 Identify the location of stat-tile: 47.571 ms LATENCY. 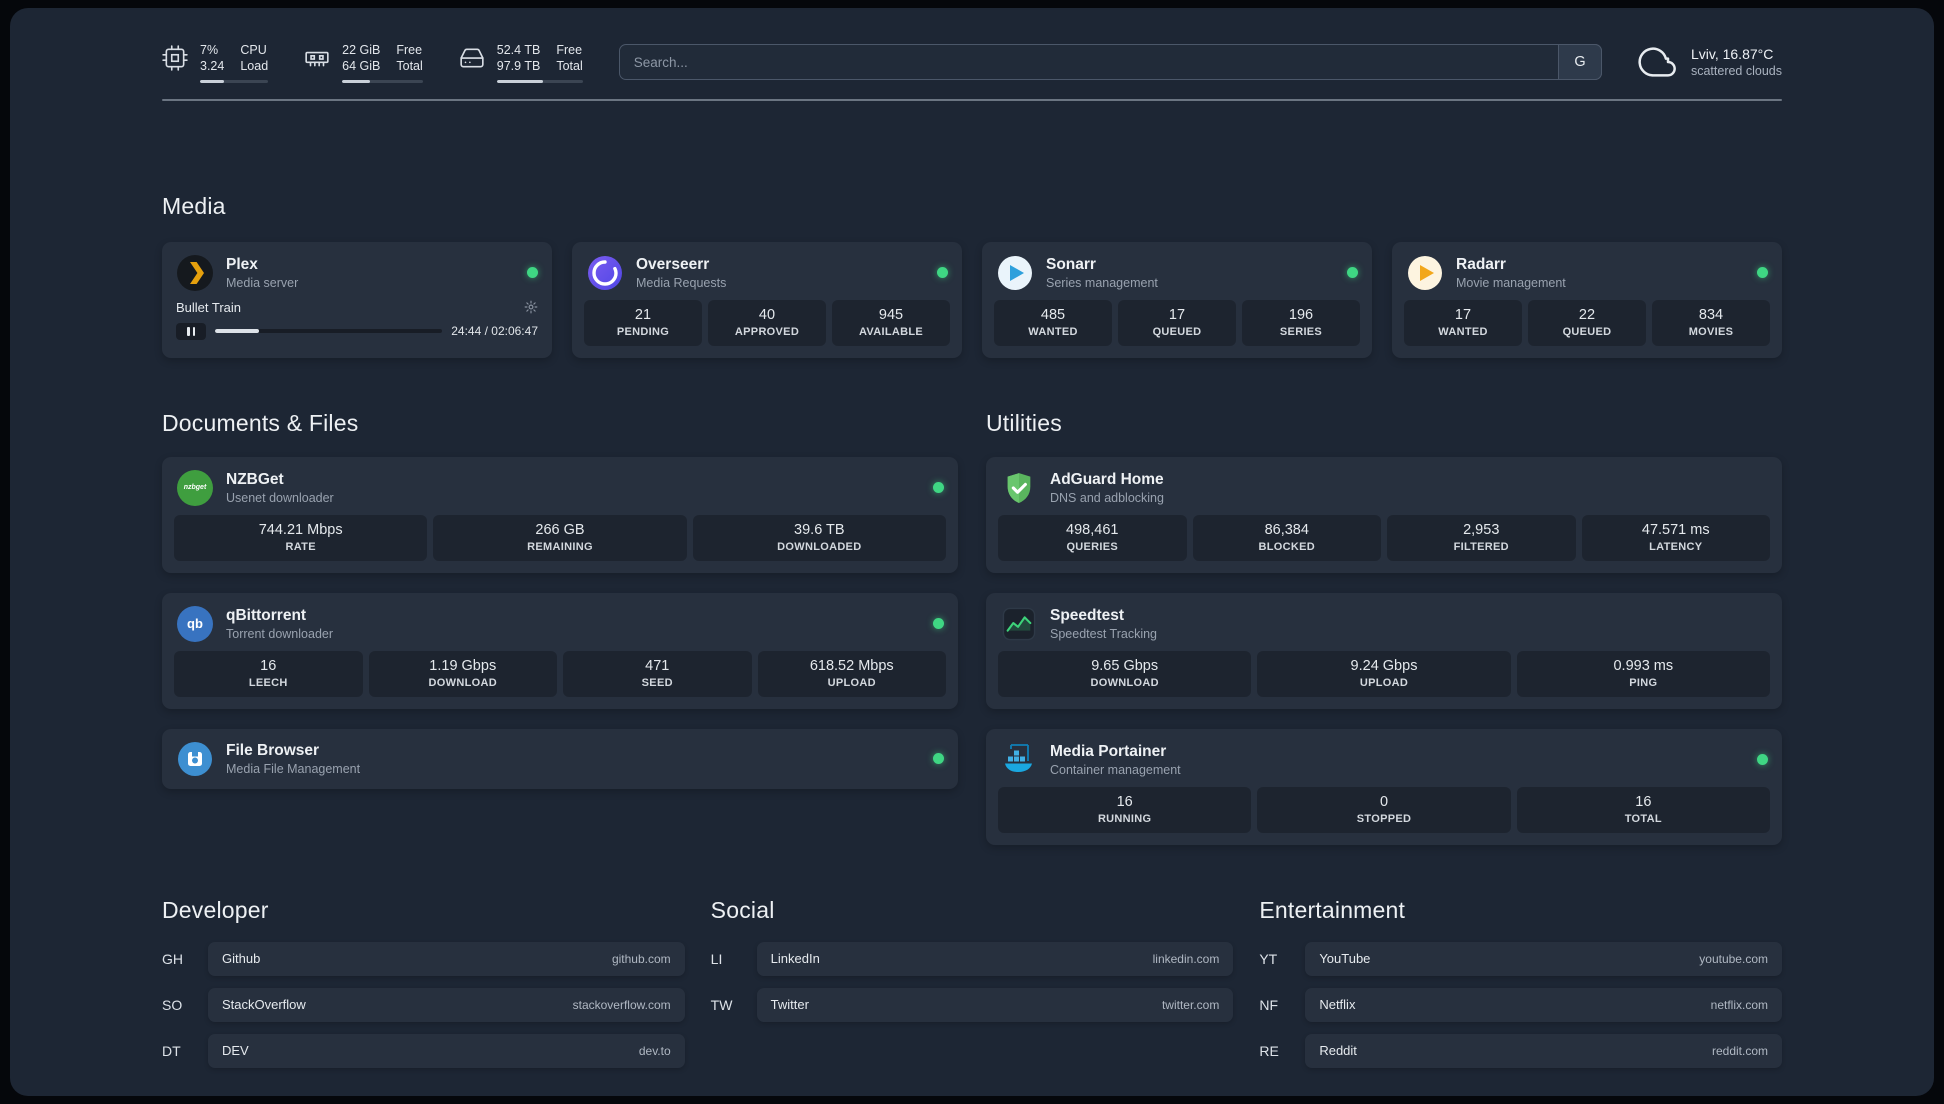
(1675, 537).